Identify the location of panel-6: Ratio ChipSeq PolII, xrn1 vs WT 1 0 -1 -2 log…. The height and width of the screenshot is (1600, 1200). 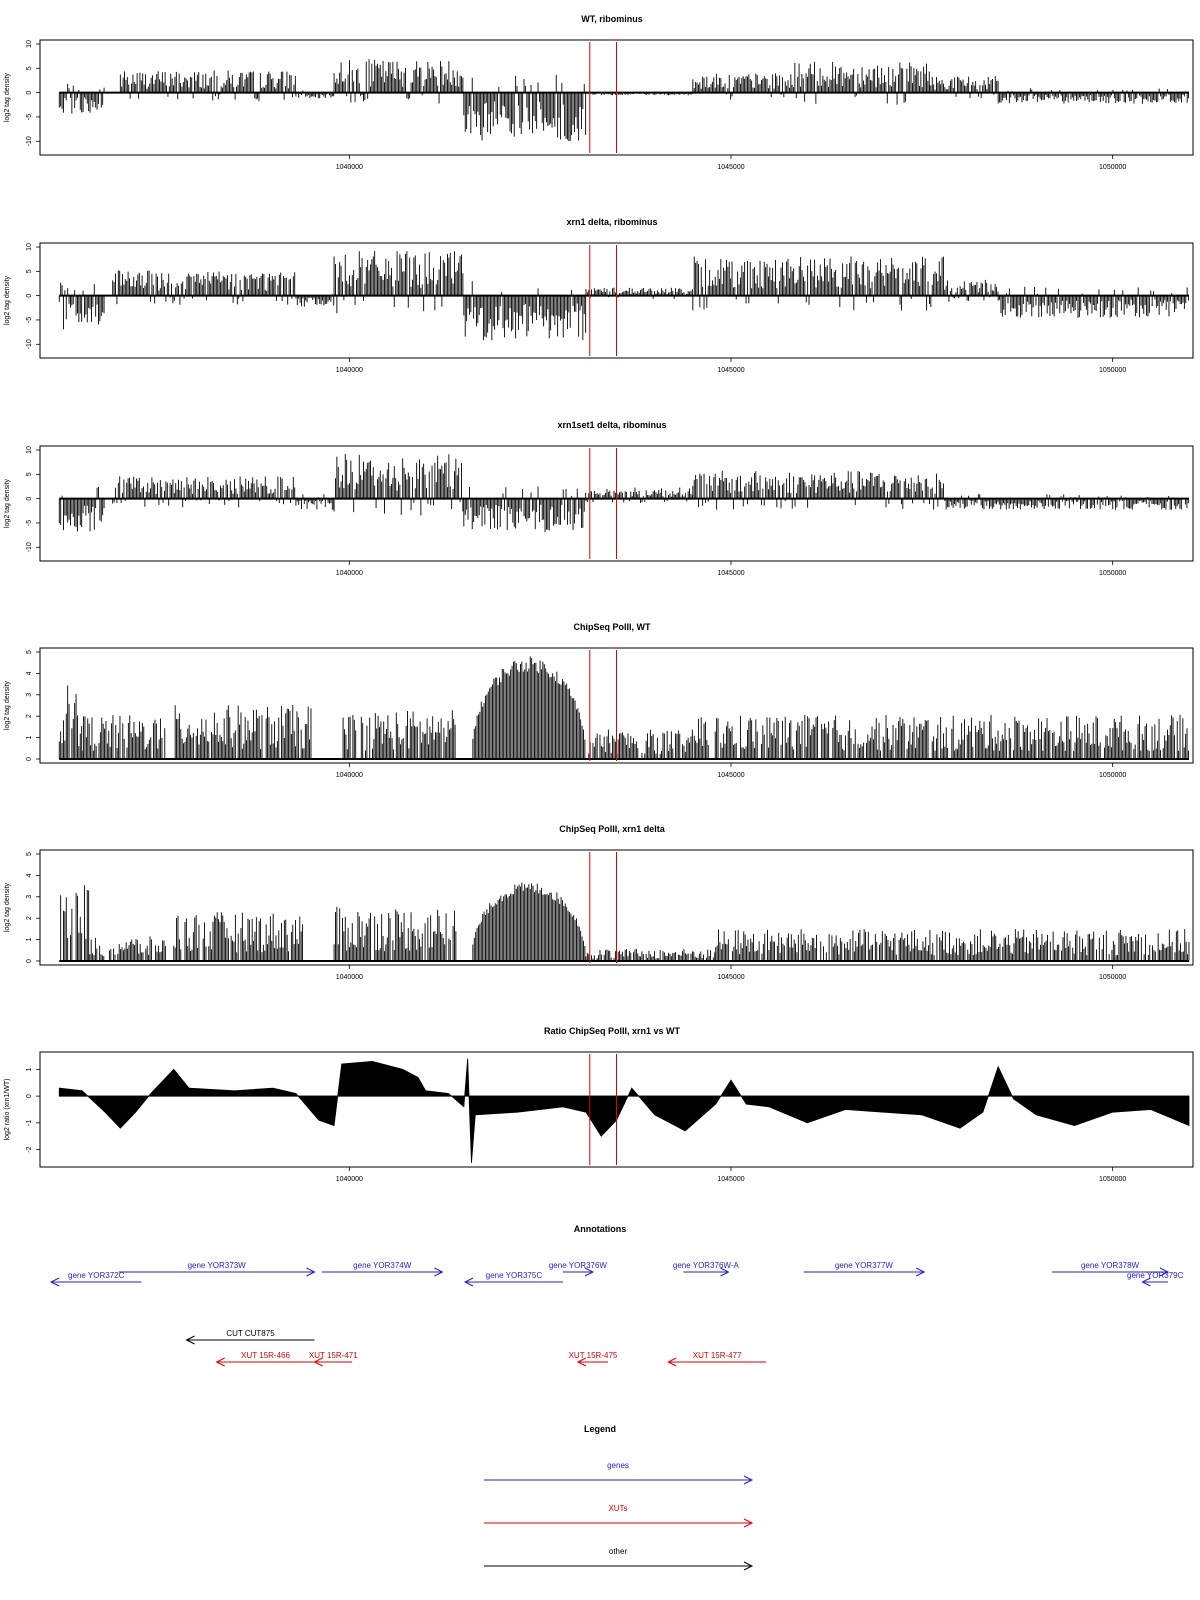
(599, 1104).